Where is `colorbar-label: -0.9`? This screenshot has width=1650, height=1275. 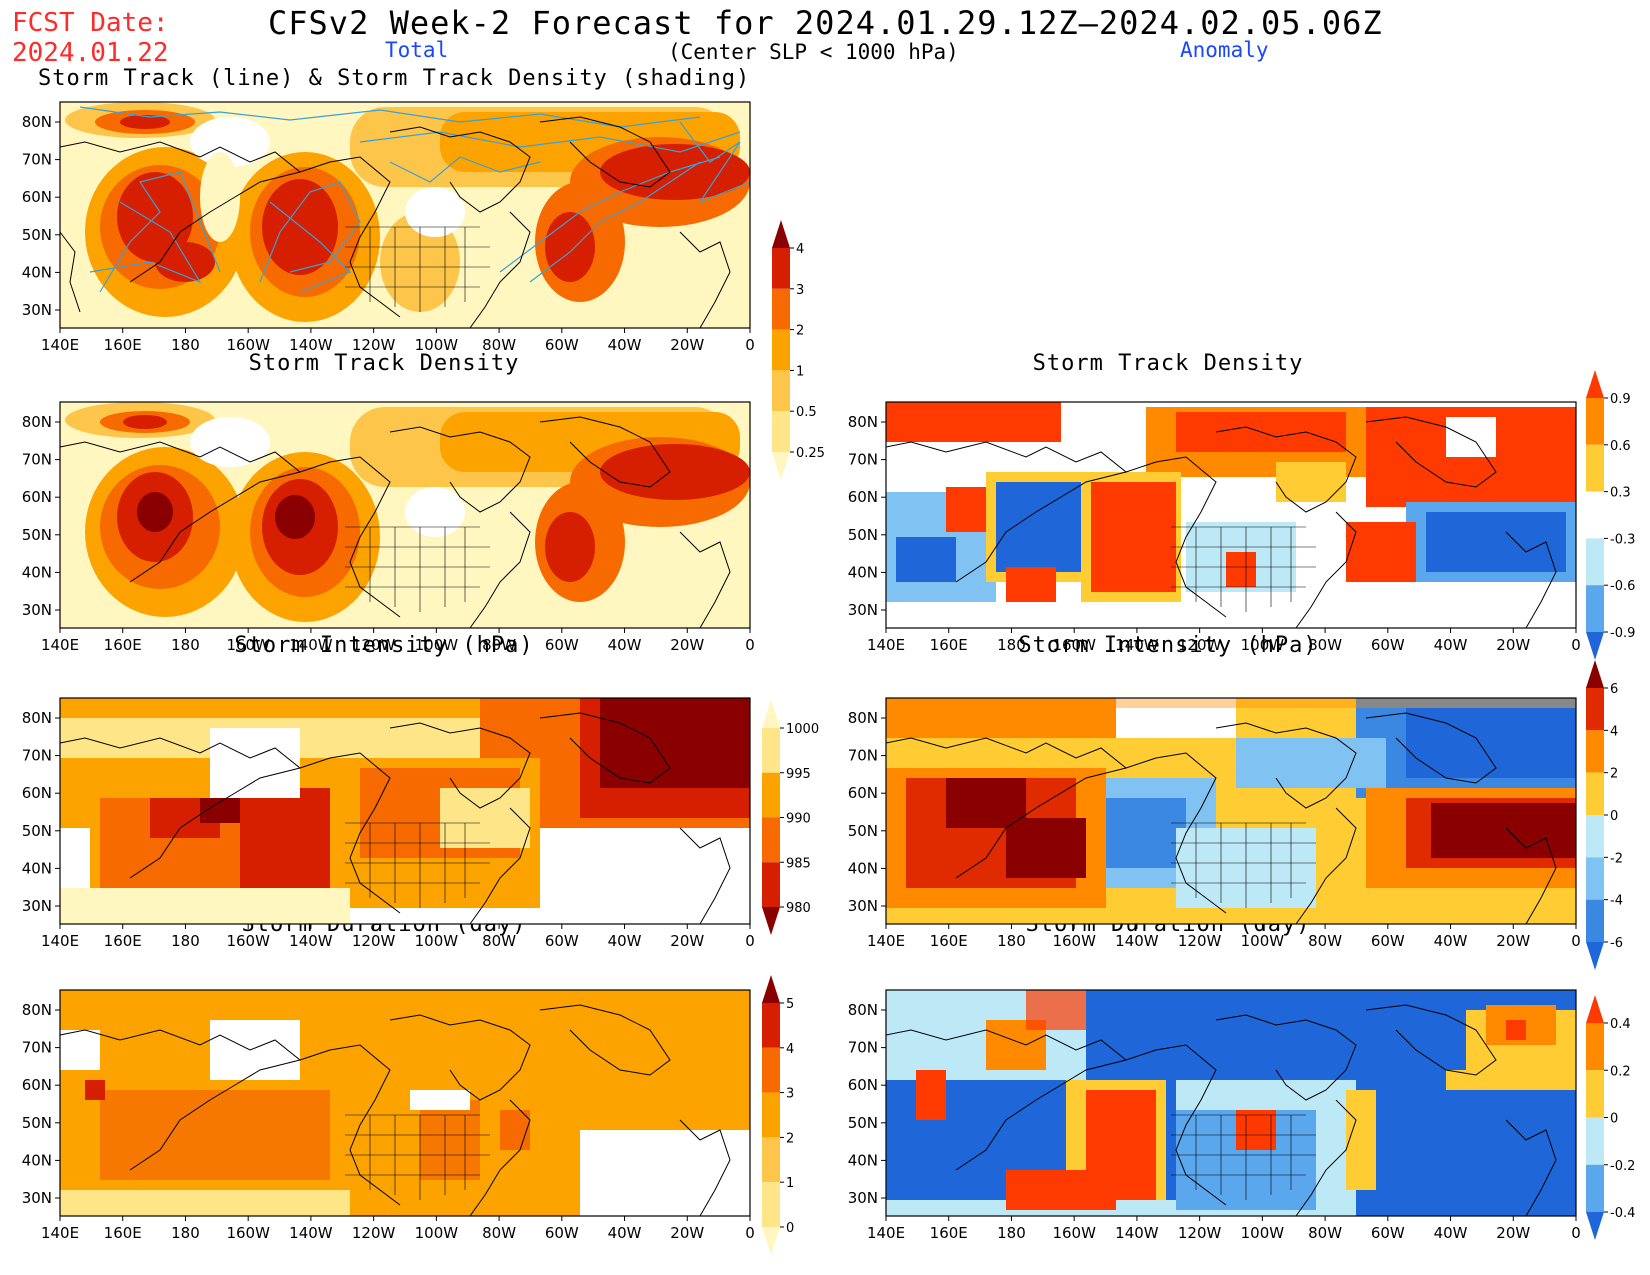 colorbar-label: -0.9 is located at coordinates (1622, 633).